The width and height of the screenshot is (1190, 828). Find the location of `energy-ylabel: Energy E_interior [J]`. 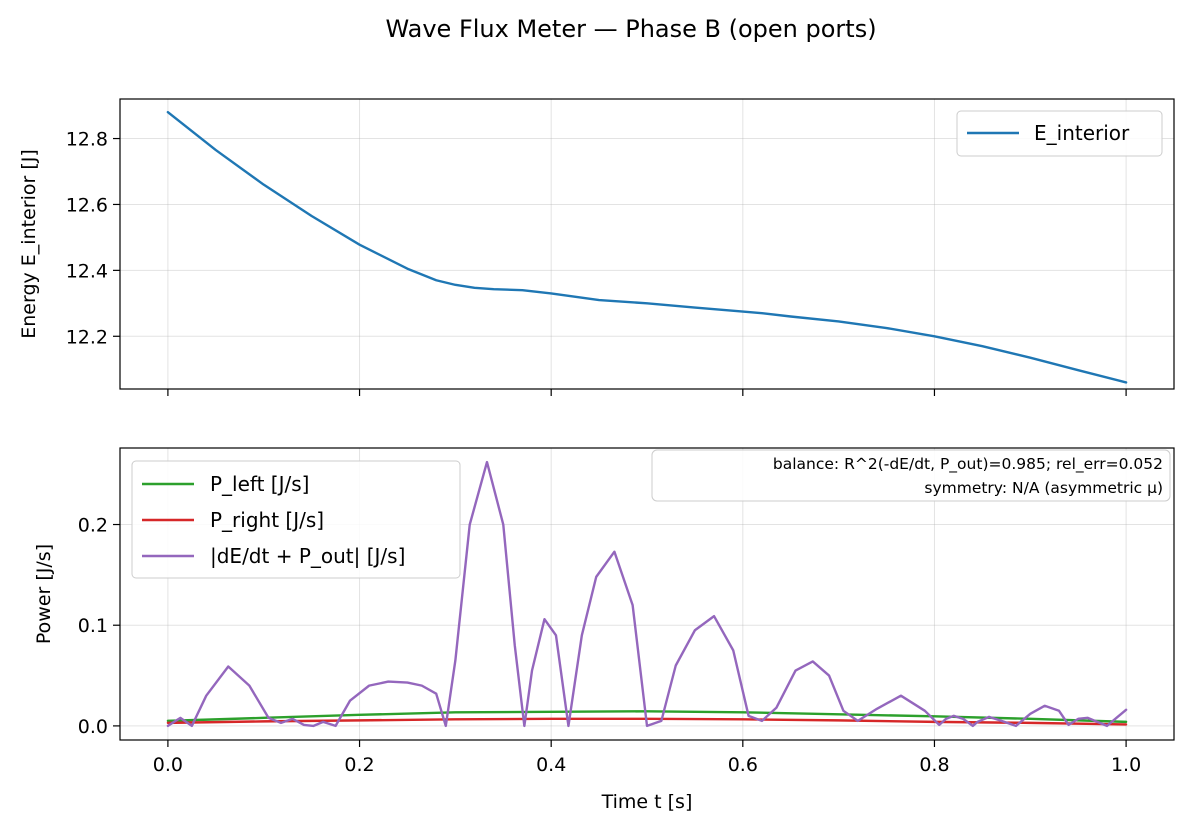

energy-ylabel: Energy E_interior [J] is located at coordinates (29, 244).